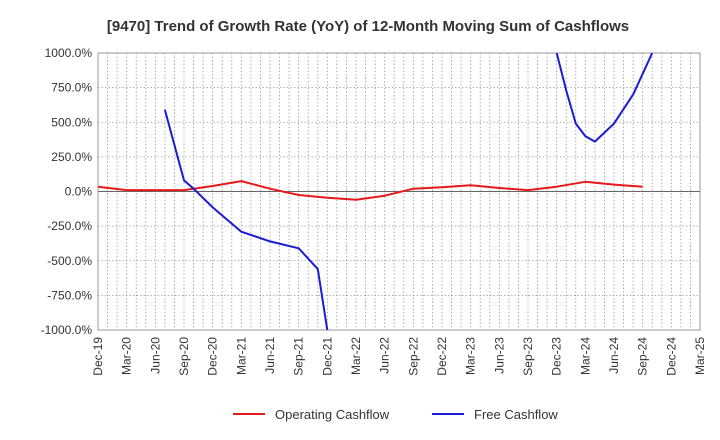  I want to click on x-tick-label: Dec-21, so click(327, 356).